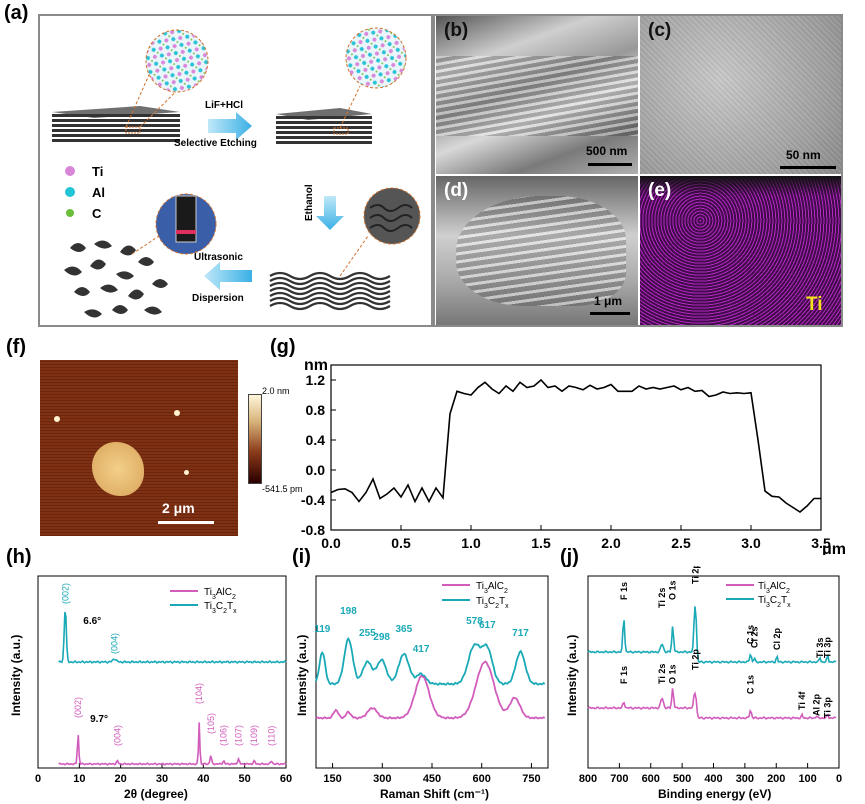 This screenshot has width=865, height=804. Describe the element at coordinates (619, 779) in the screenshot. I see `j-xtick-label: 700` at that location.